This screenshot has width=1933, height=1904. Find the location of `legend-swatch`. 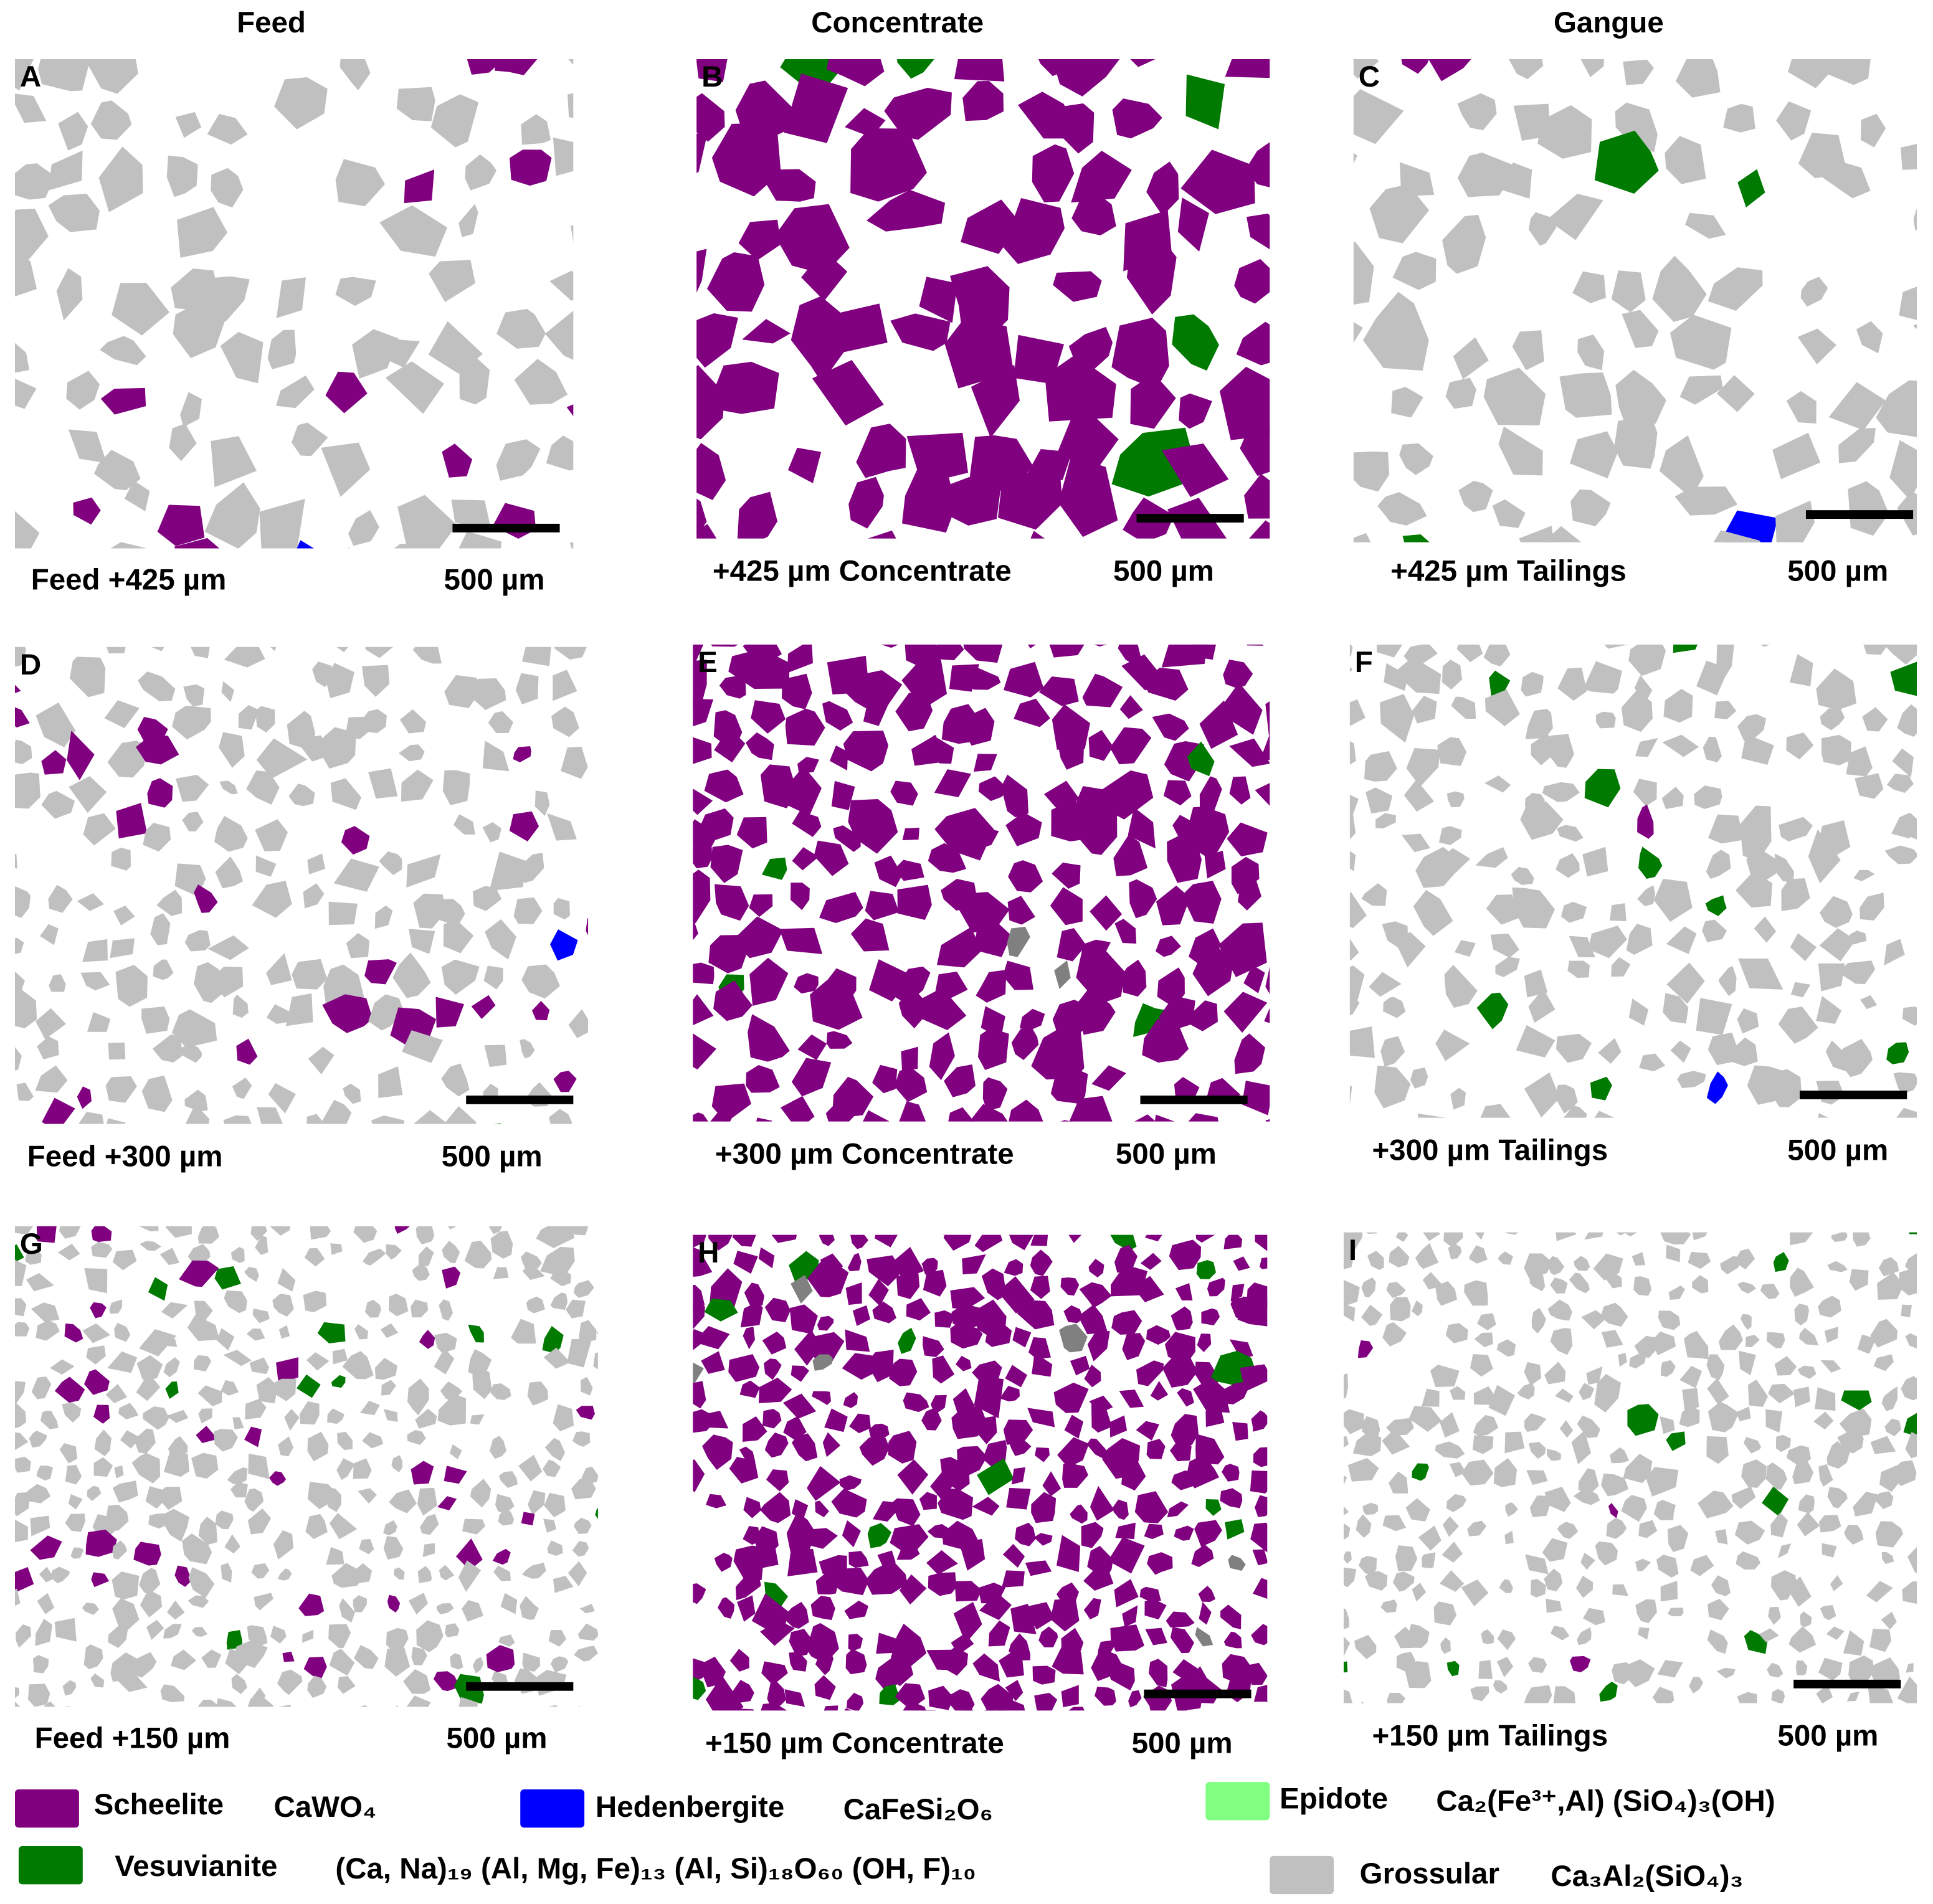

legend-swatch is located at coordinates (1302, 1875).